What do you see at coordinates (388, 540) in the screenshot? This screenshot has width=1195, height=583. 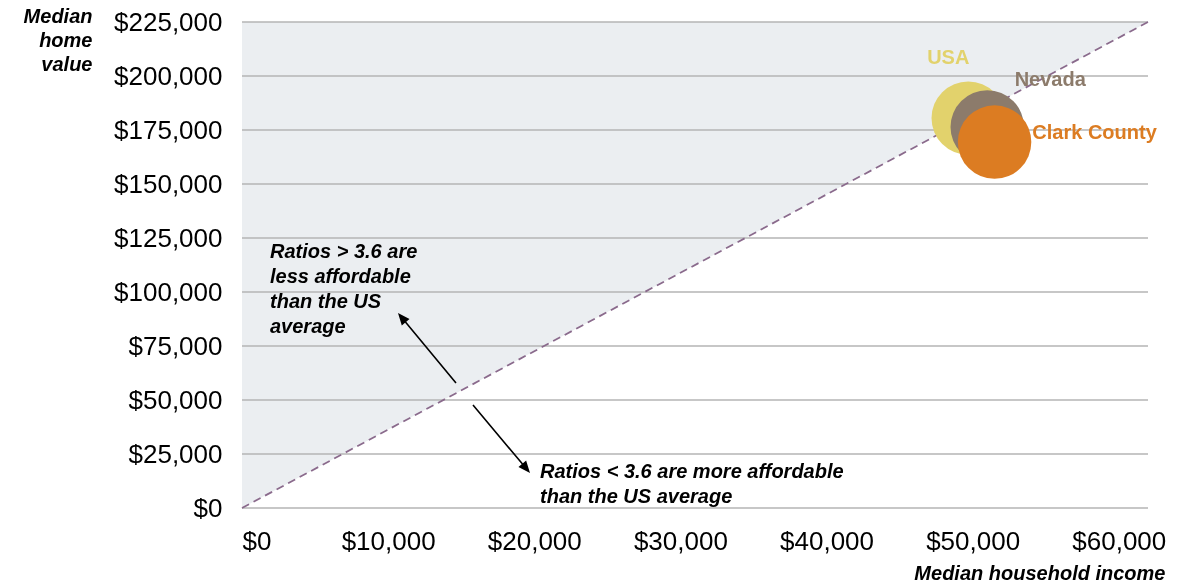 I see `x-tick-label: $10,000` at bounding box center [388, 540].